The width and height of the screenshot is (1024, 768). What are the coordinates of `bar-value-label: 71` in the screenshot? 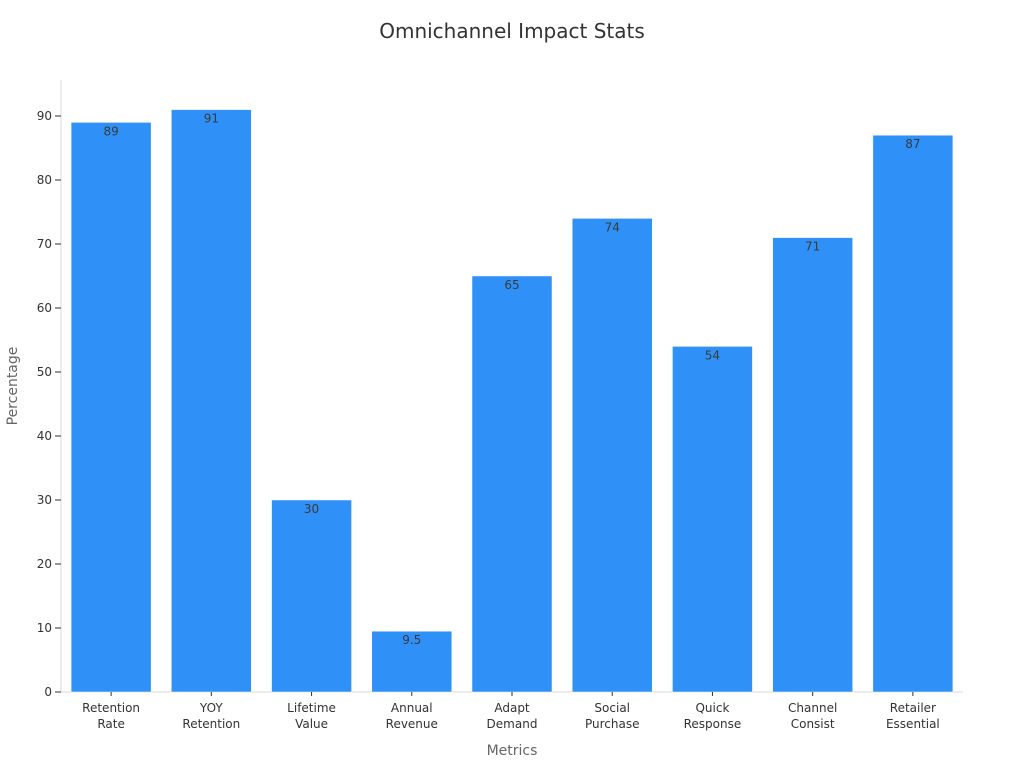 It's located at (812, 247).